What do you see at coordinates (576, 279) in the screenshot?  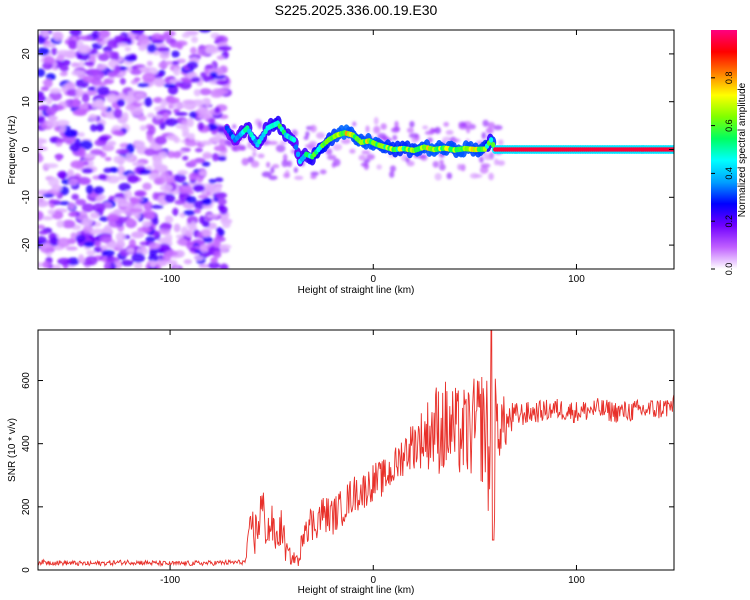 I see `spectrogram-x-tick-label: 100` at bounding box center [576, 279].